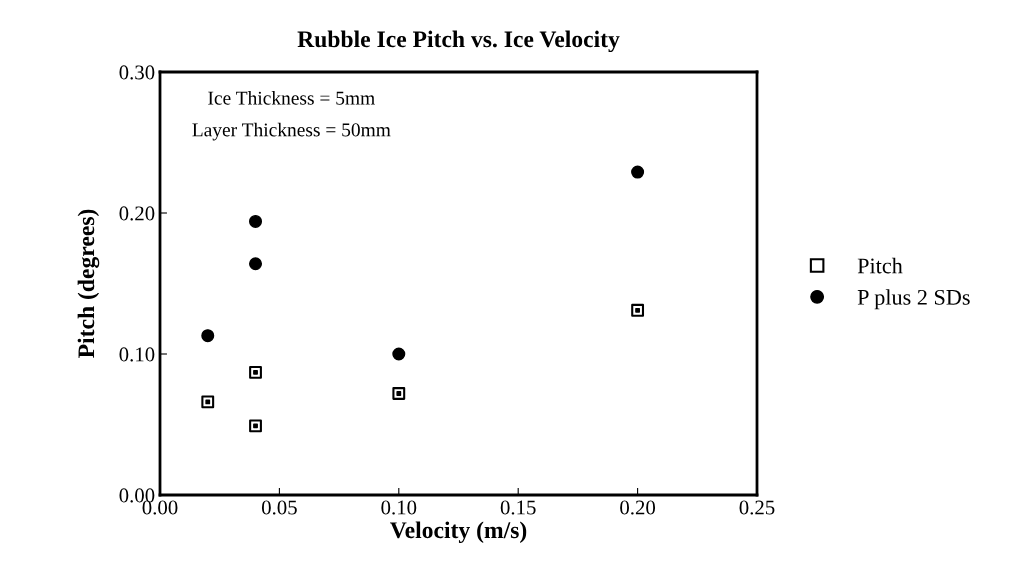 The width and height of the screenshot is (1035, 588). Describe the element at coordinates (279, 507) in the screenshot. I see `x-tick-label: 0.05` at that location.